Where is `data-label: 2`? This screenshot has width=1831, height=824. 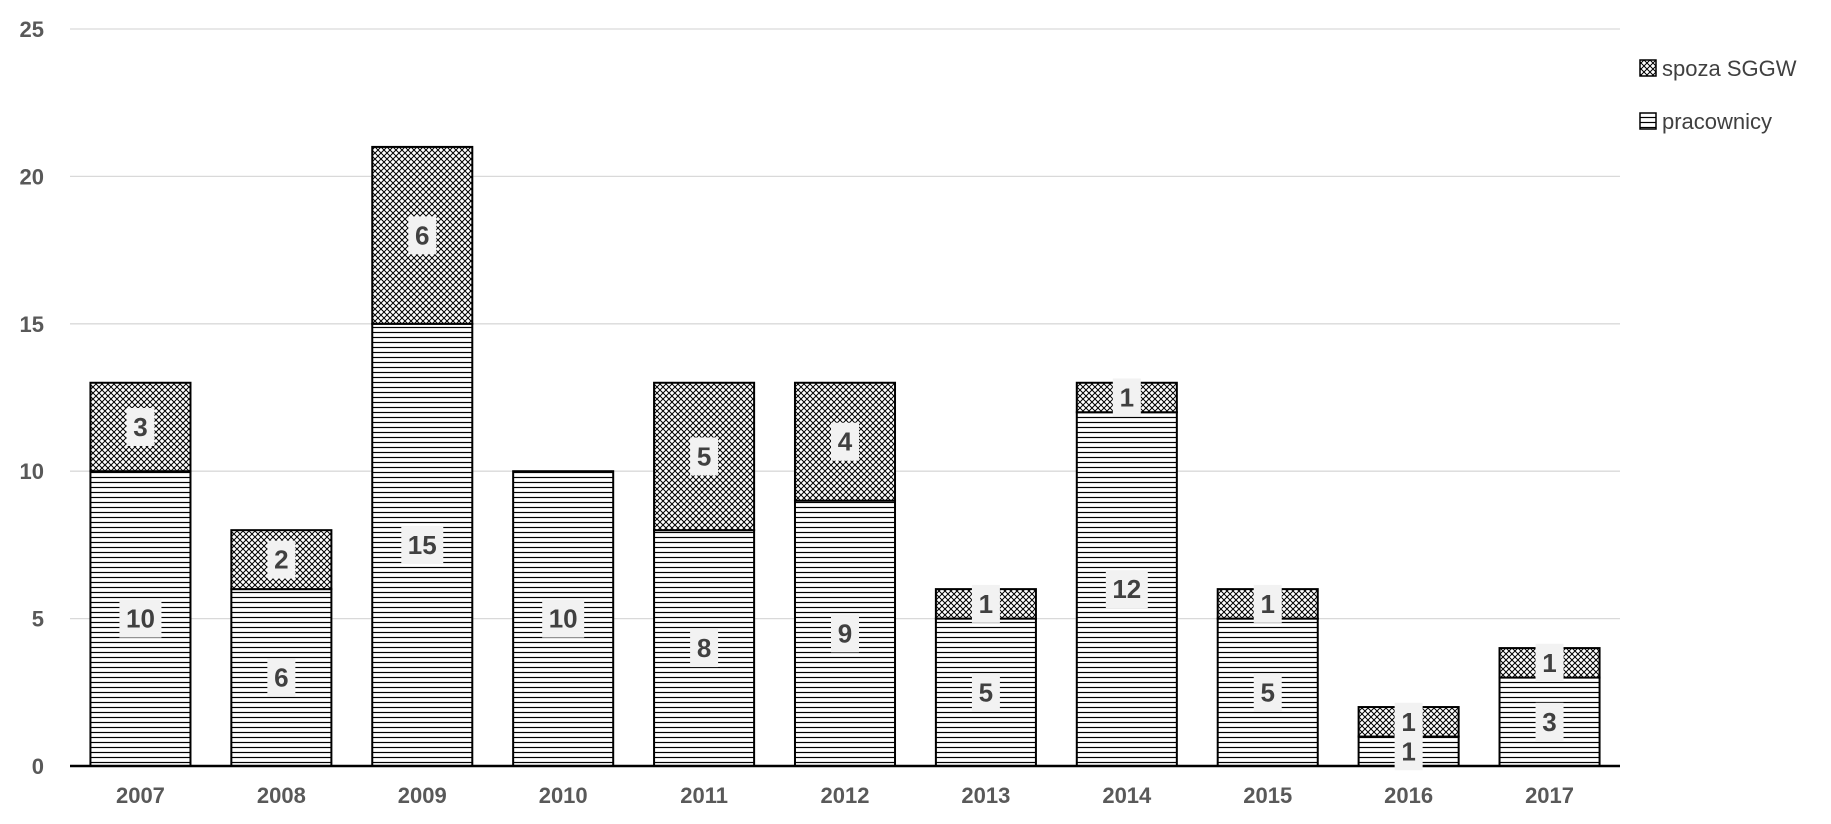 data-label: 2 is located at coordinates (281, 559).